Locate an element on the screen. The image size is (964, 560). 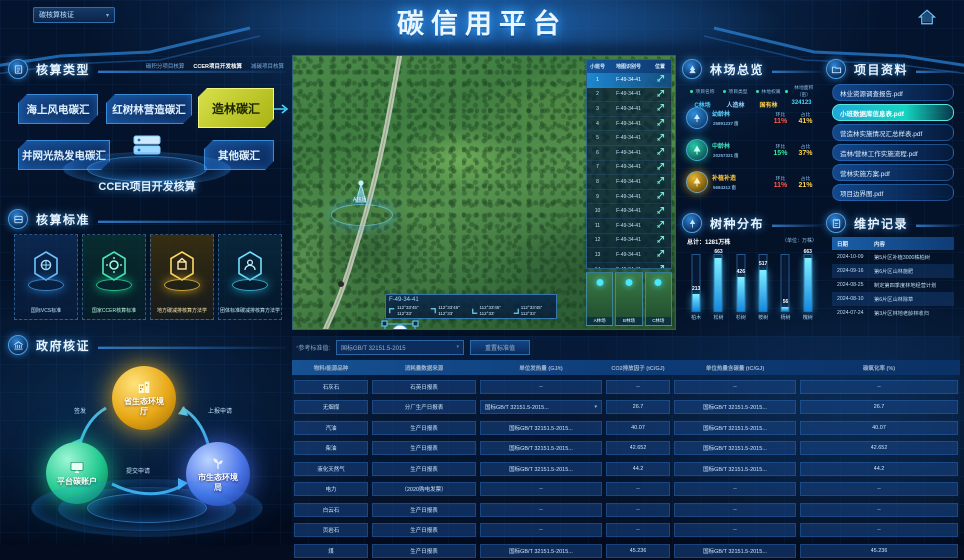
subtab-carbon-credit: 碳积分项目核算 is located at coordinates (165, 66).